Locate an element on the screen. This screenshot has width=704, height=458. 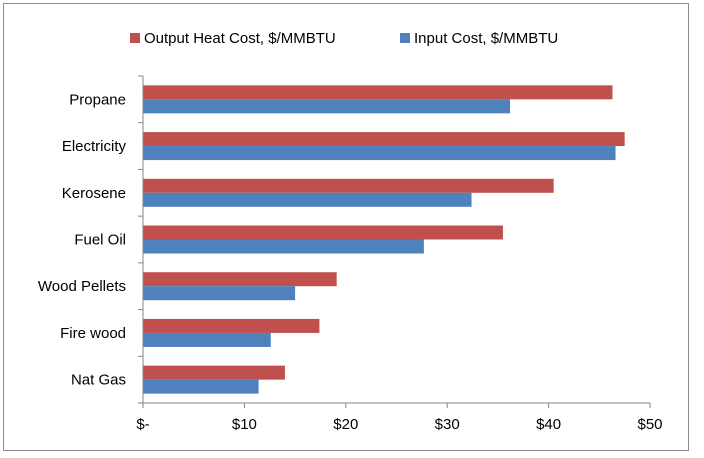
bar-propane-input-cost is located at coordinates (327, 106).